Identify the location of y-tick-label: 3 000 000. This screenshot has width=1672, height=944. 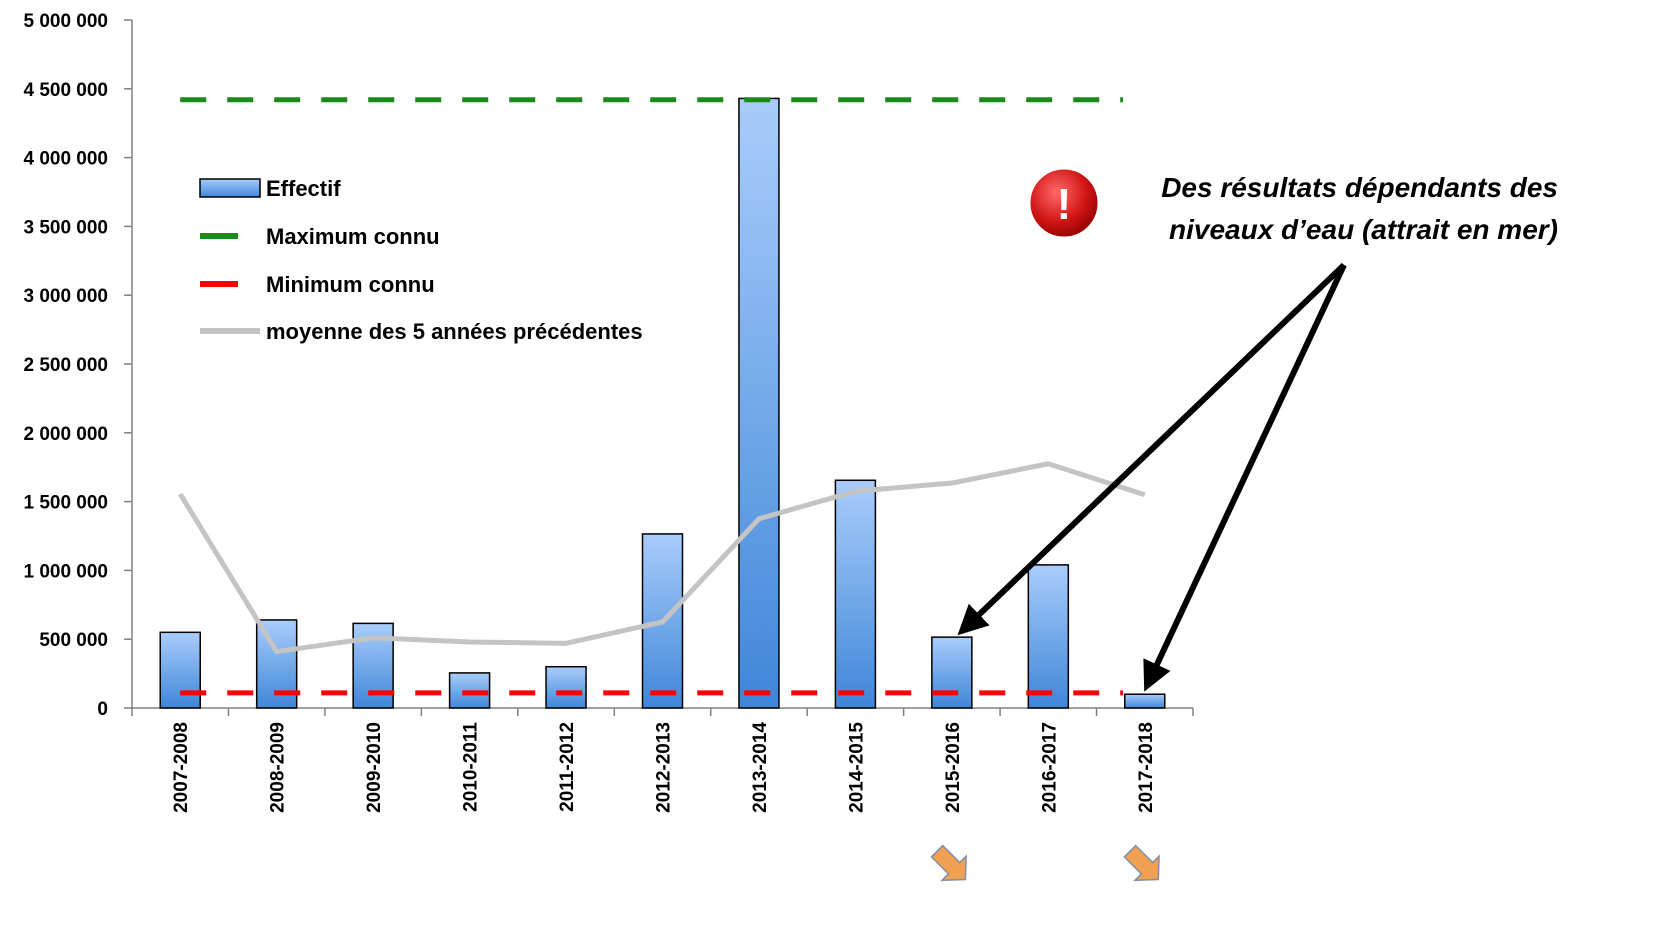
(65, 296).